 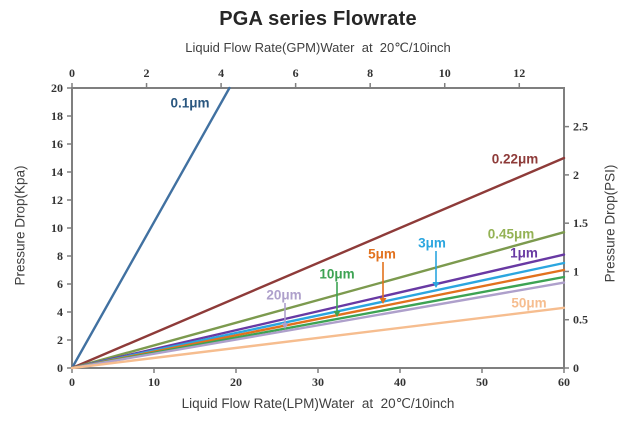 I want to click on series-label-5μm: 5μm, so click(x=382, y=254).